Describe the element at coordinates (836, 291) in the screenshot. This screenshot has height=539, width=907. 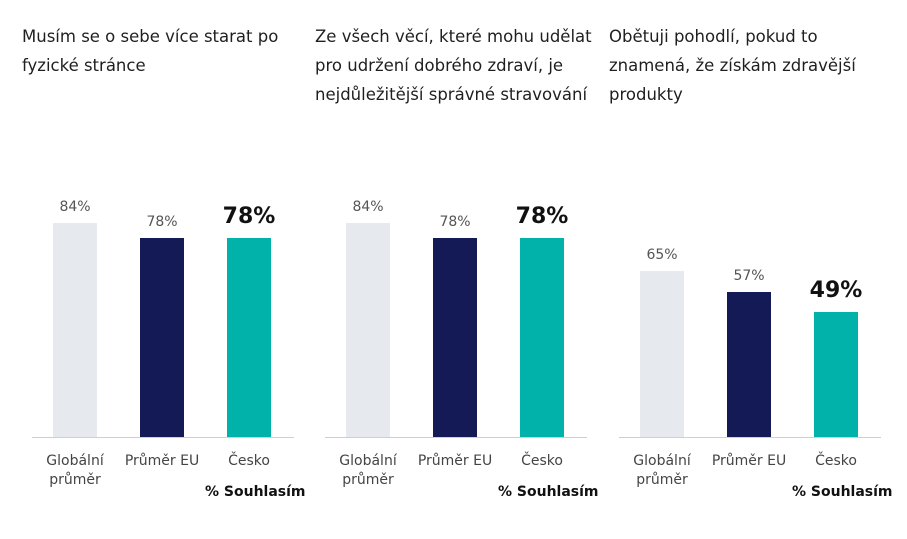
I see `data-label: 49%` at that location.